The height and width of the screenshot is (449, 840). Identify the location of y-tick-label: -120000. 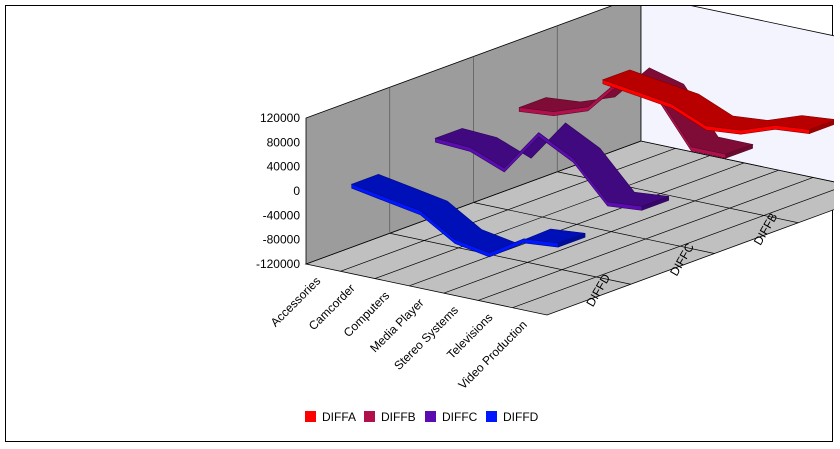
(278, 264).